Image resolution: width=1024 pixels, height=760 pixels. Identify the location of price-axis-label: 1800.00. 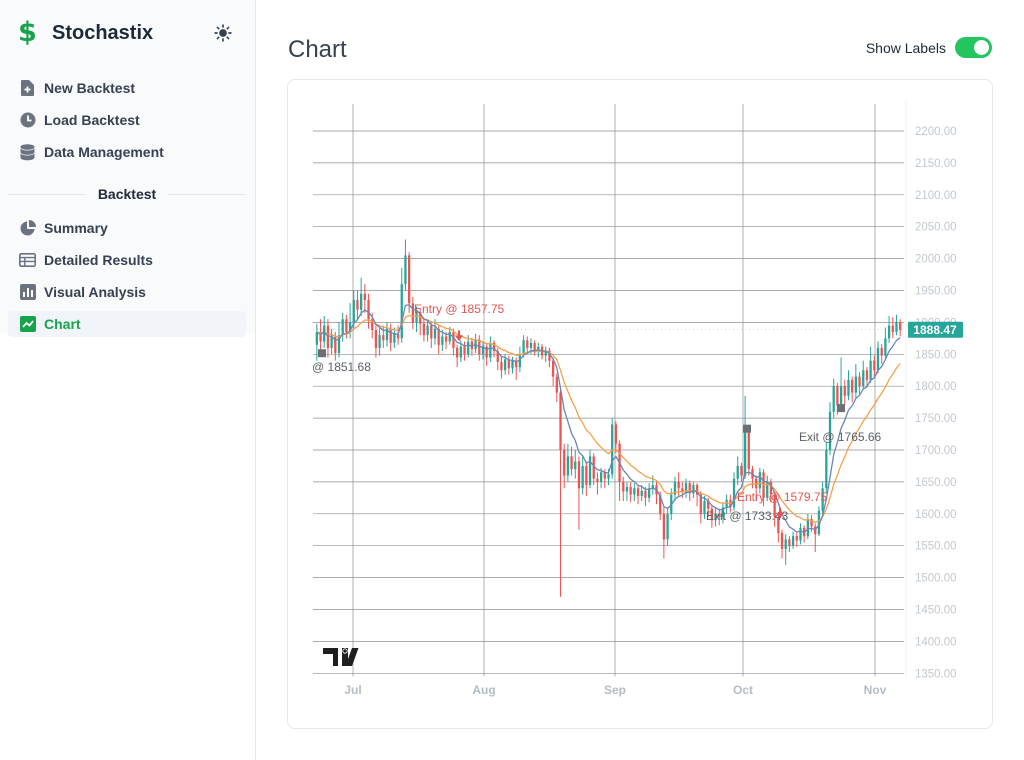
(936, 387).